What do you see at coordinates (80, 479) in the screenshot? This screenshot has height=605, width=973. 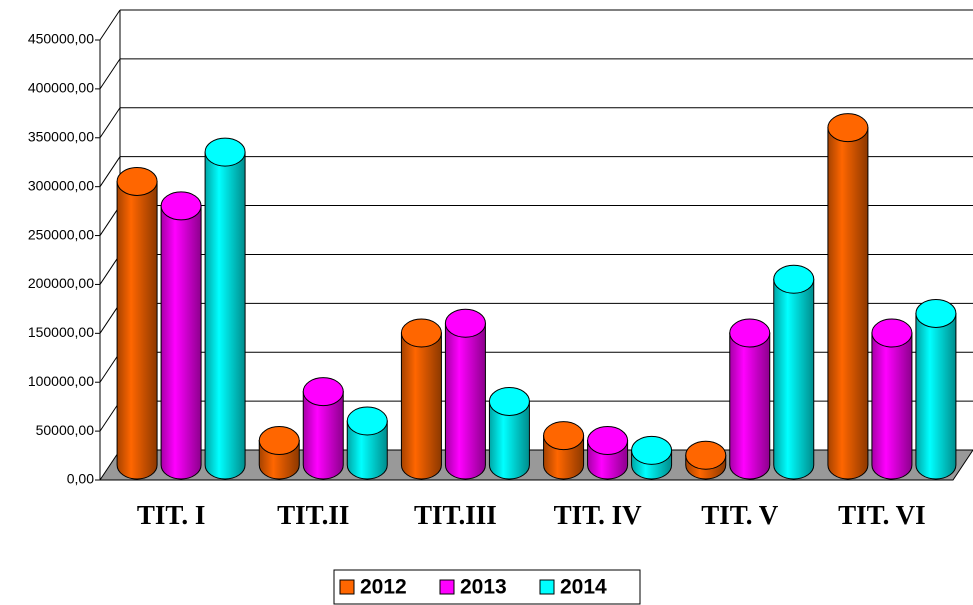 I see `y-tick-label: 0,00` at bounding box center [80, 479].